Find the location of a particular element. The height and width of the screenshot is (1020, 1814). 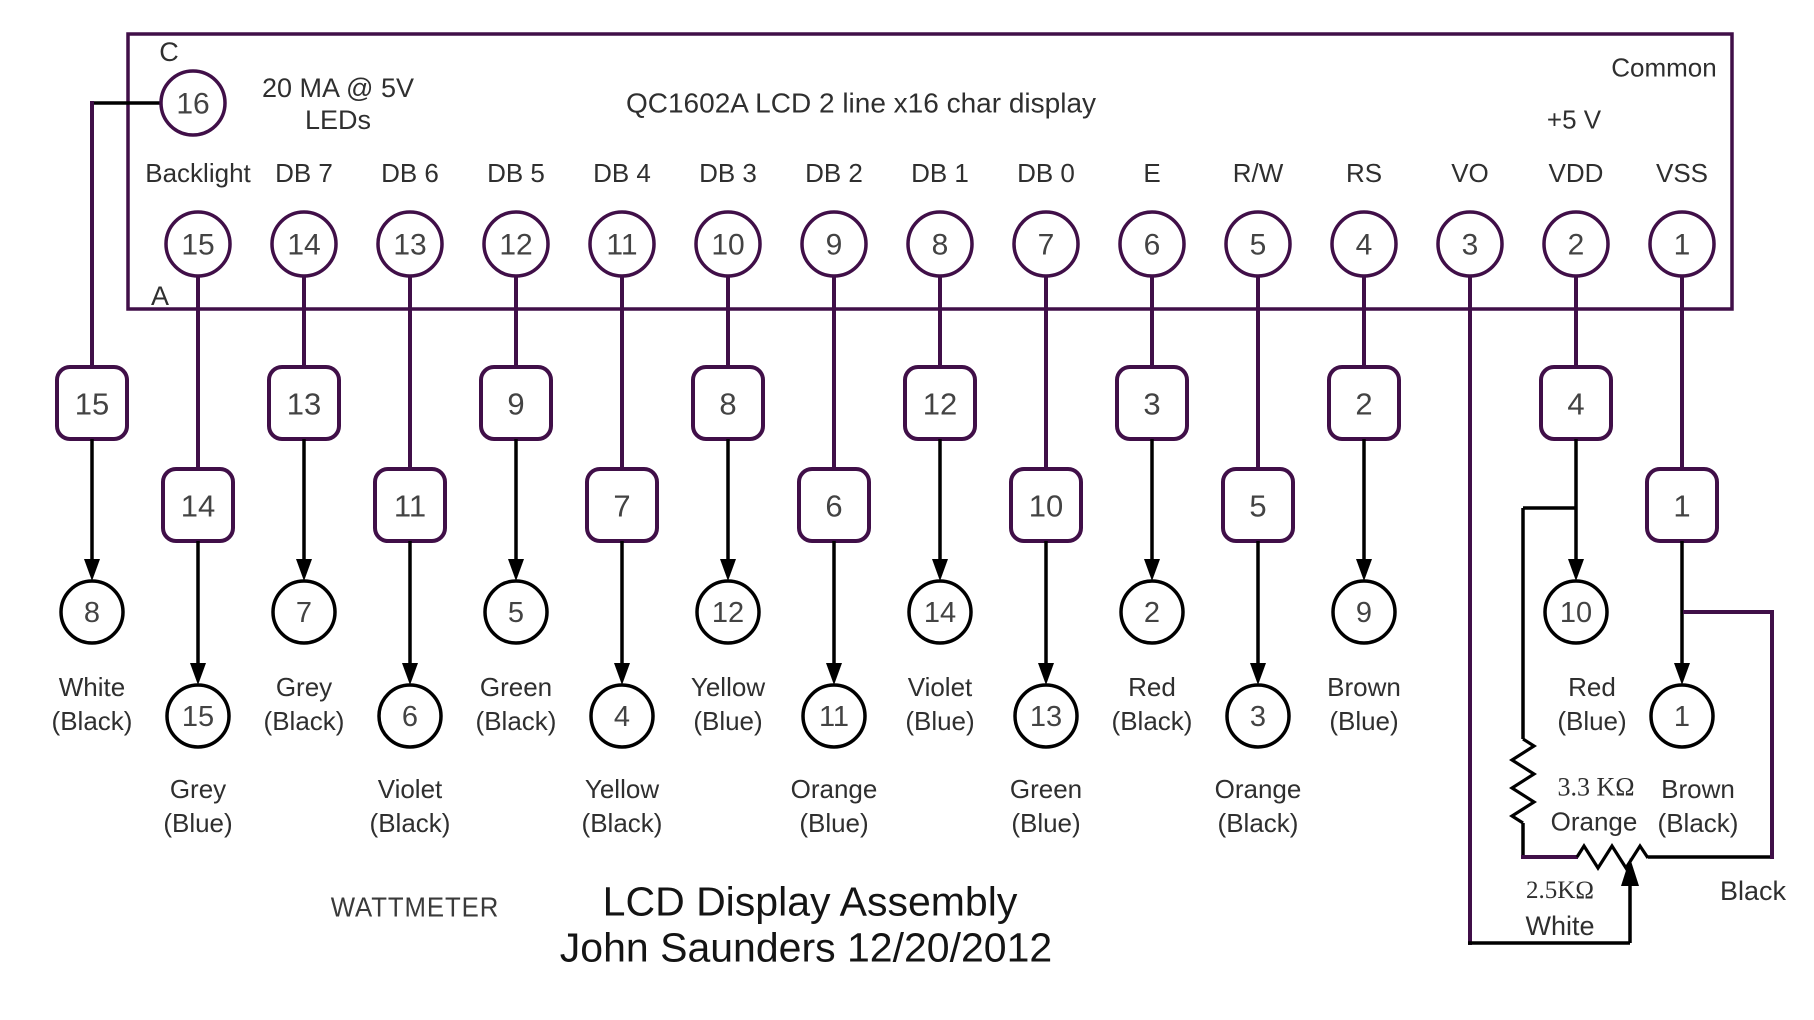

wire-color-label: Yellow is located at coordinates (728, 687).